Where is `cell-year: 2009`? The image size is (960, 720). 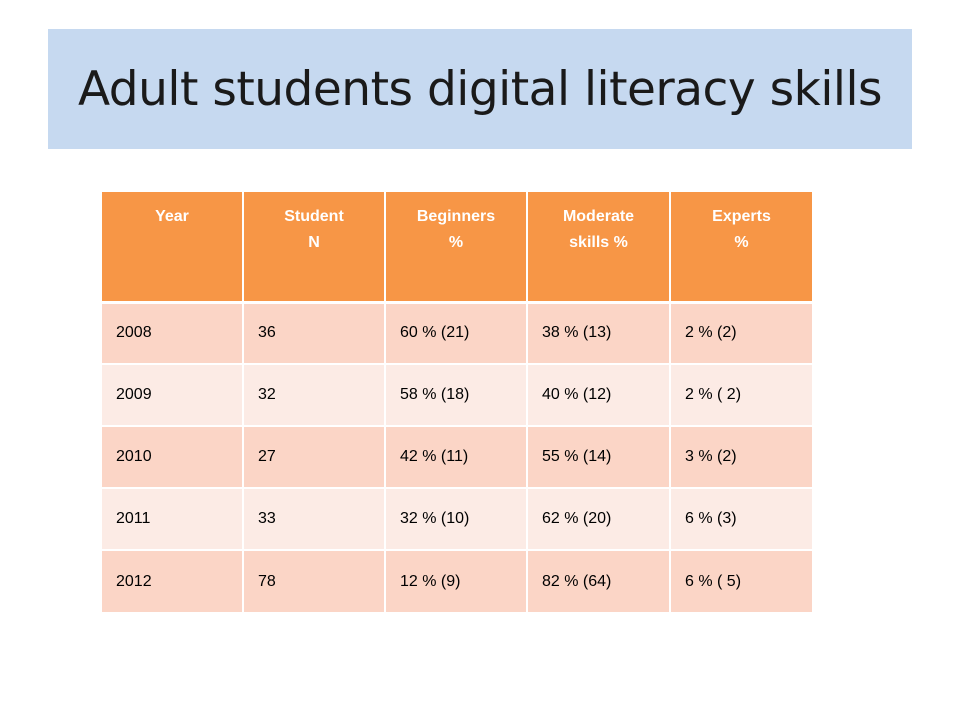 cell-year: 2009 is located at coordinates (172, 394).